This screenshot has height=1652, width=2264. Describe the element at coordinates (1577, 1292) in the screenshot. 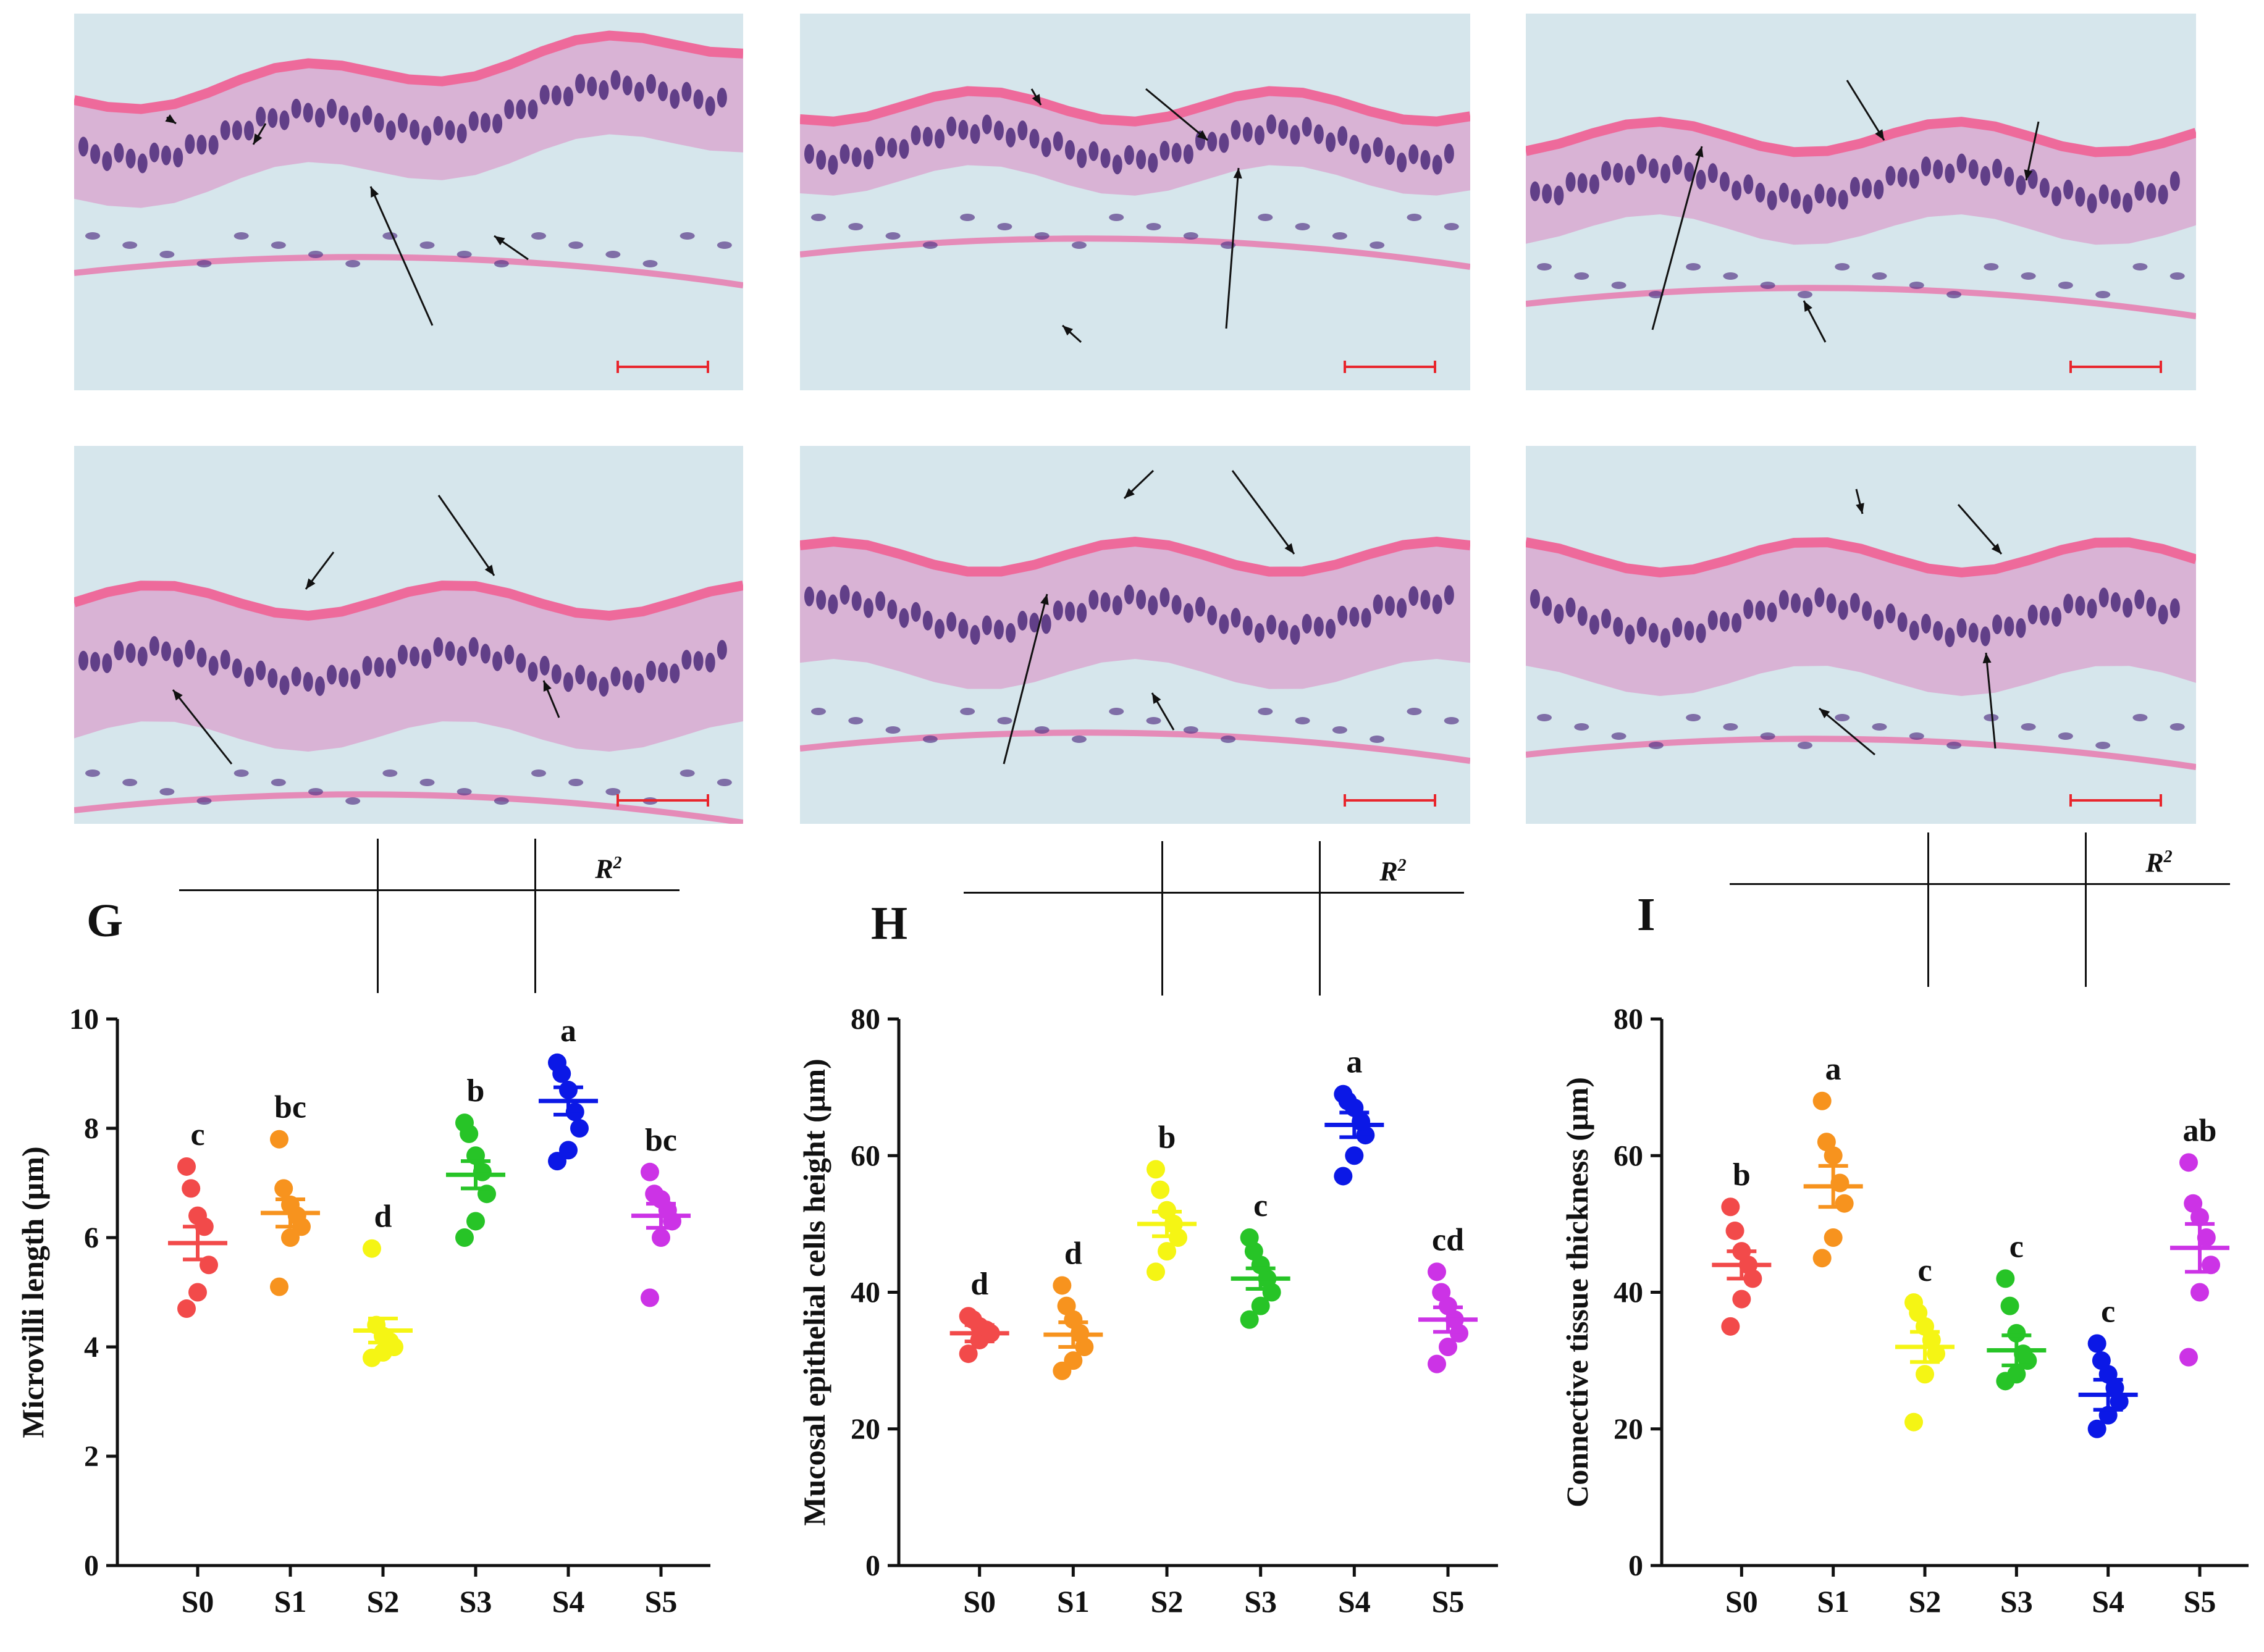

I see `y-axis-label: Connective tissue thickness (µm)` at that location.